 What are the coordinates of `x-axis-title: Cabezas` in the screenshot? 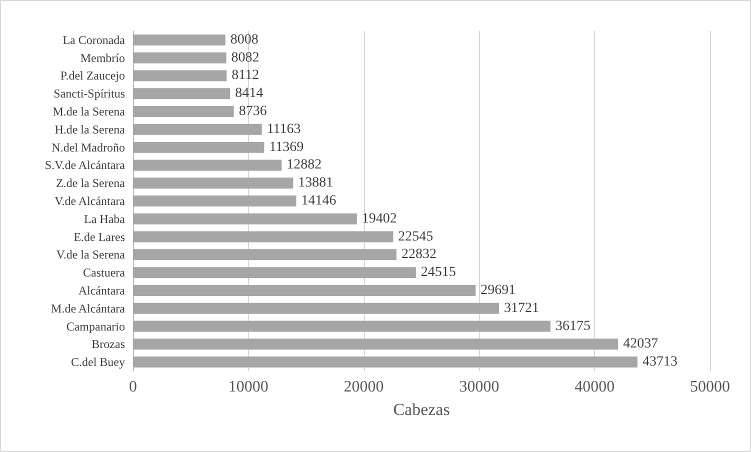 It's located at (421, 409).